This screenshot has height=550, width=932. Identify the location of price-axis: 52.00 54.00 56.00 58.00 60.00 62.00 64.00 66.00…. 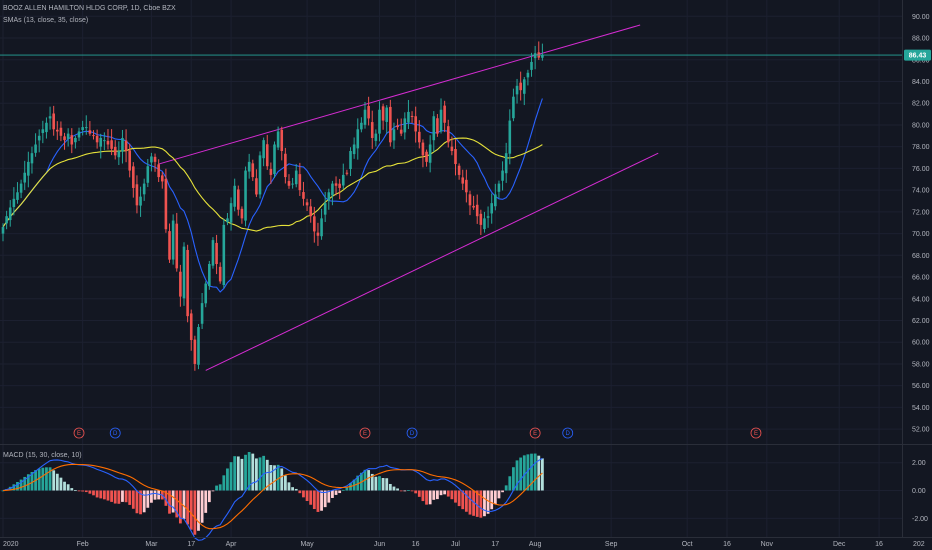
(921, 224).